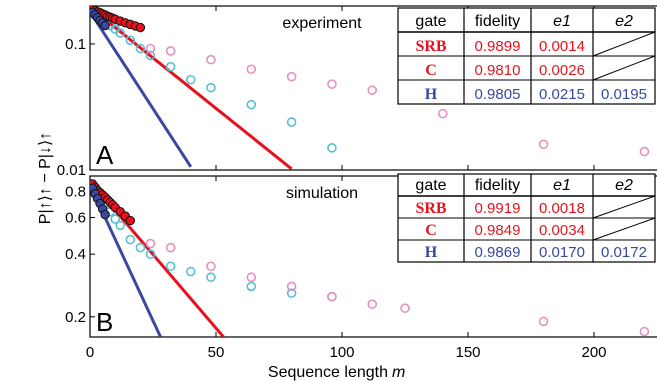 The height and width of the screenshot is (381, 657). I want to click on table-header-cell: gate, so click(430, 21).